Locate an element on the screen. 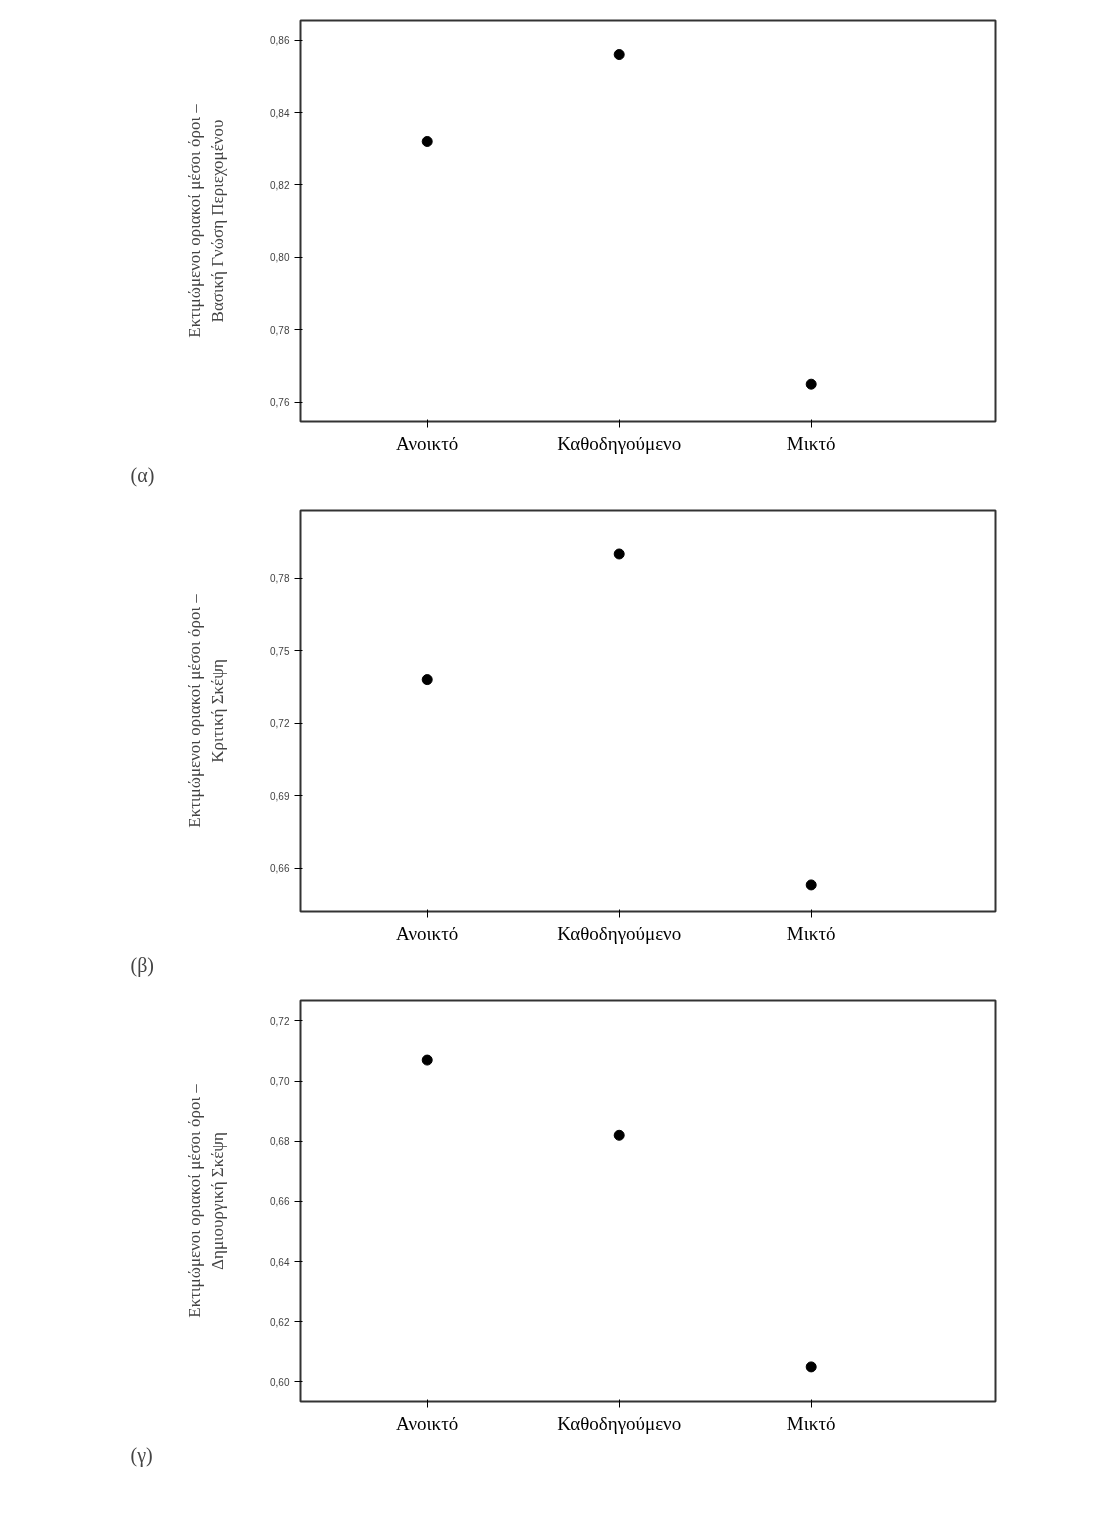  y-tick-label: 0,76 is located at coordinates (280, 403).